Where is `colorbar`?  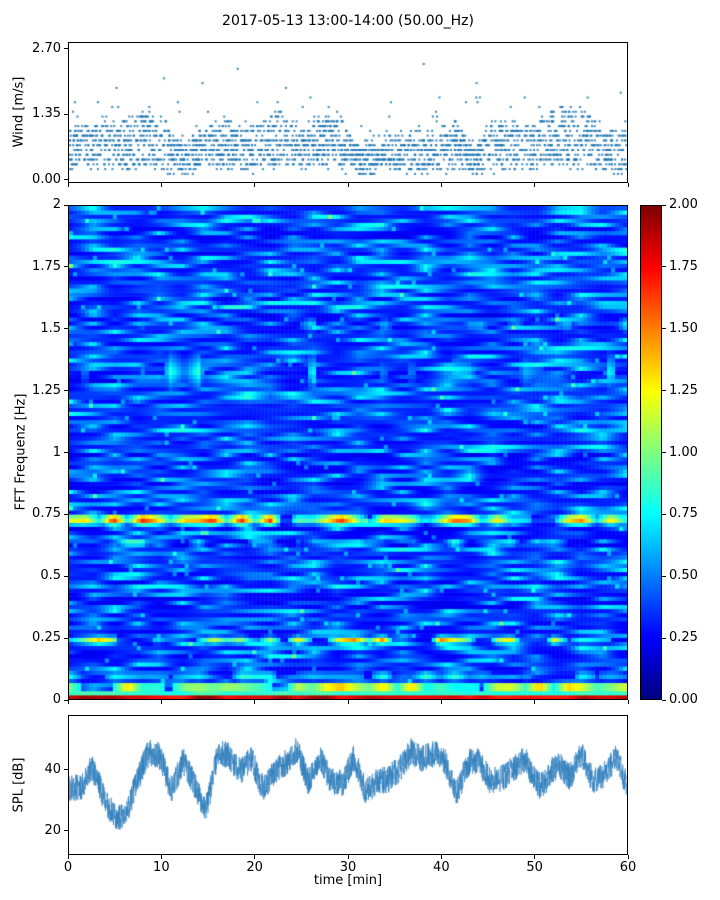 colorbar is located at coordinates (651, 452).